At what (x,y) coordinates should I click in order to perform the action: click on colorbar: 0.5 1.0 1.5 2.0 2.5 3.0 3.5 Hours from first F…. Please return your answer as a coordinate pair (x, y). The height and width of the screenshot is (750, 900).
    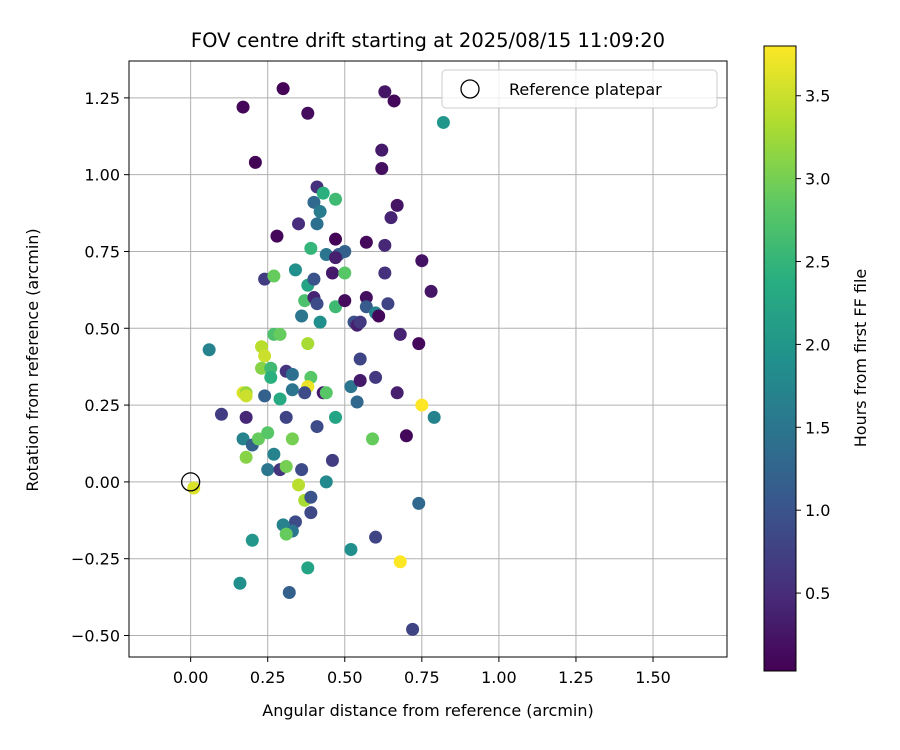
    Looking at the image, I should click on (816, 358).